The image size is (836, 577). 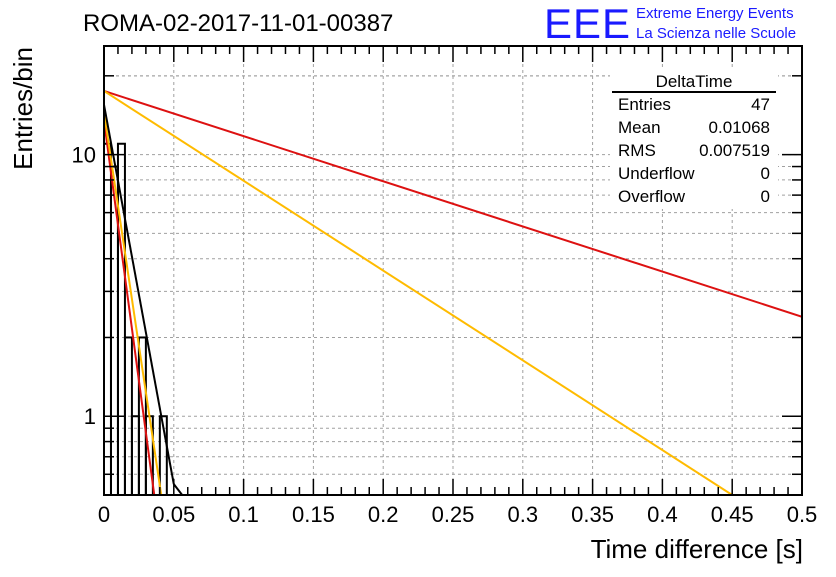 What do you see at coordinates (592, 514) in the screenshot?
I see `x-tick-label: 0.35` at bounding box center [592, 514].